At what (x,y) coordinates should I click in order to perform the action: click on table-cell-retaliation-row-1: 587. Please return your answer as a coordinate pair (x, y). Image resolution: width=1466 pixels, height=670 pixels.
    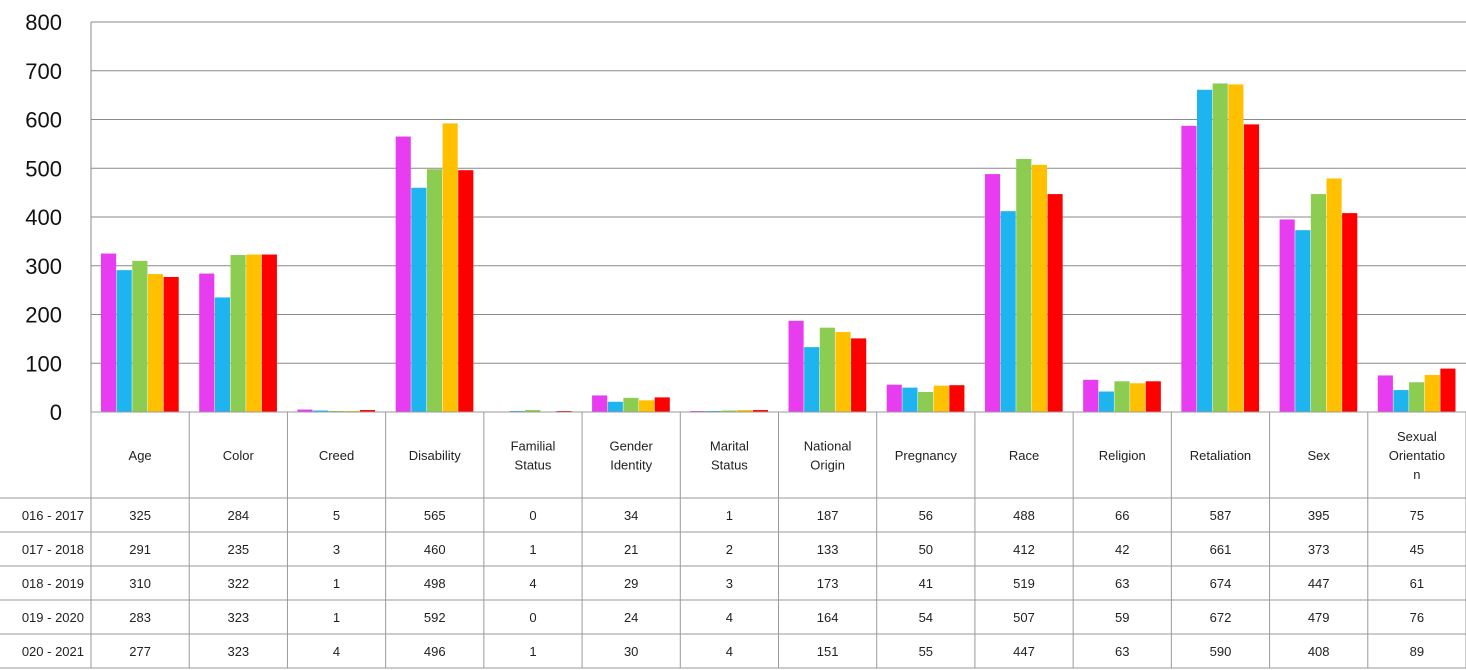
    Looking at the image, I should click on (1221, 515).